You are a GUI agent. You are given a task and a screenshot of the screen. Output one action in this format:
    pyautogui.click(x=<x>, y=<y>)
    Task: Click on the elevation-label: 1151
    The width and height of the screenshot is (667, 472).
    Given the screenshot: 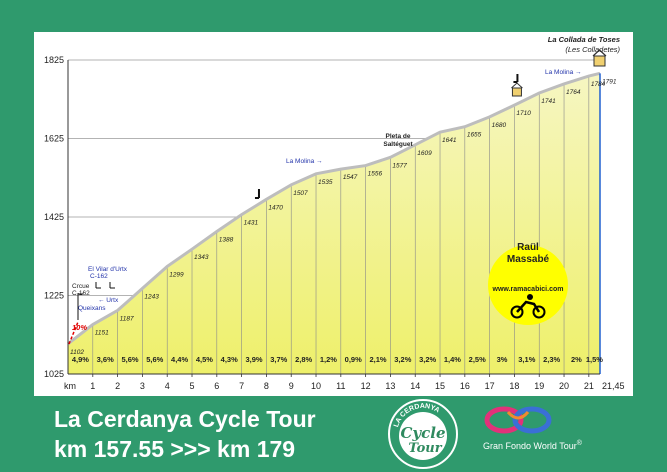 What is the action you would take?
    pyautogui.click(x=102, y=333)
    